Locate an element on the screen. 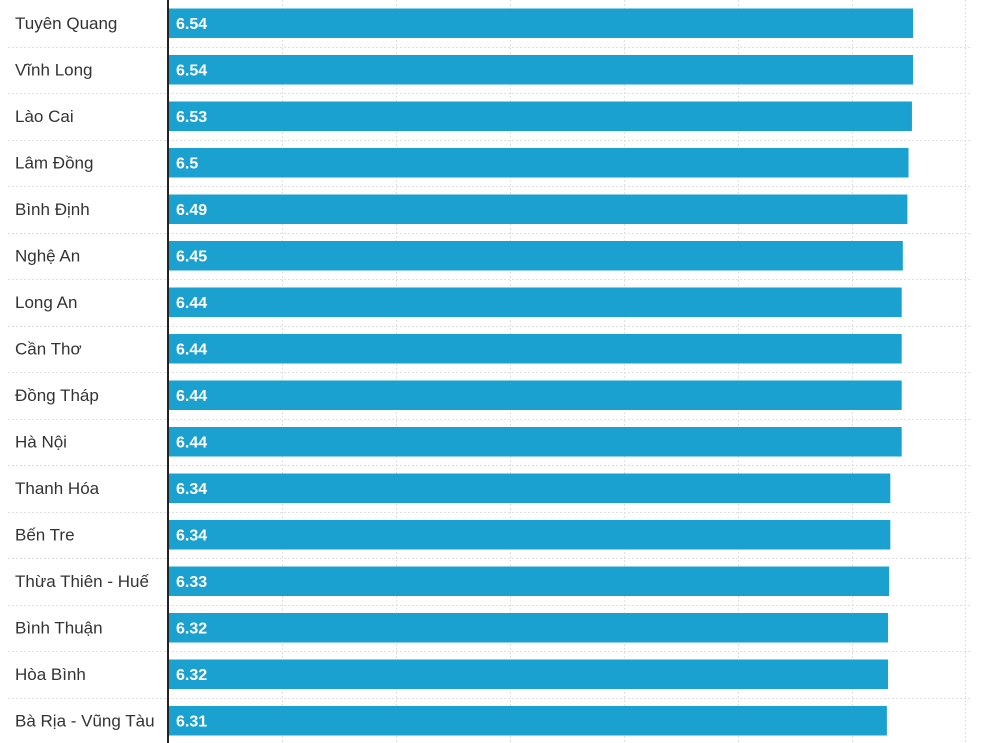  category-label: Lâm Đồng is located at coordinates (54, 162).